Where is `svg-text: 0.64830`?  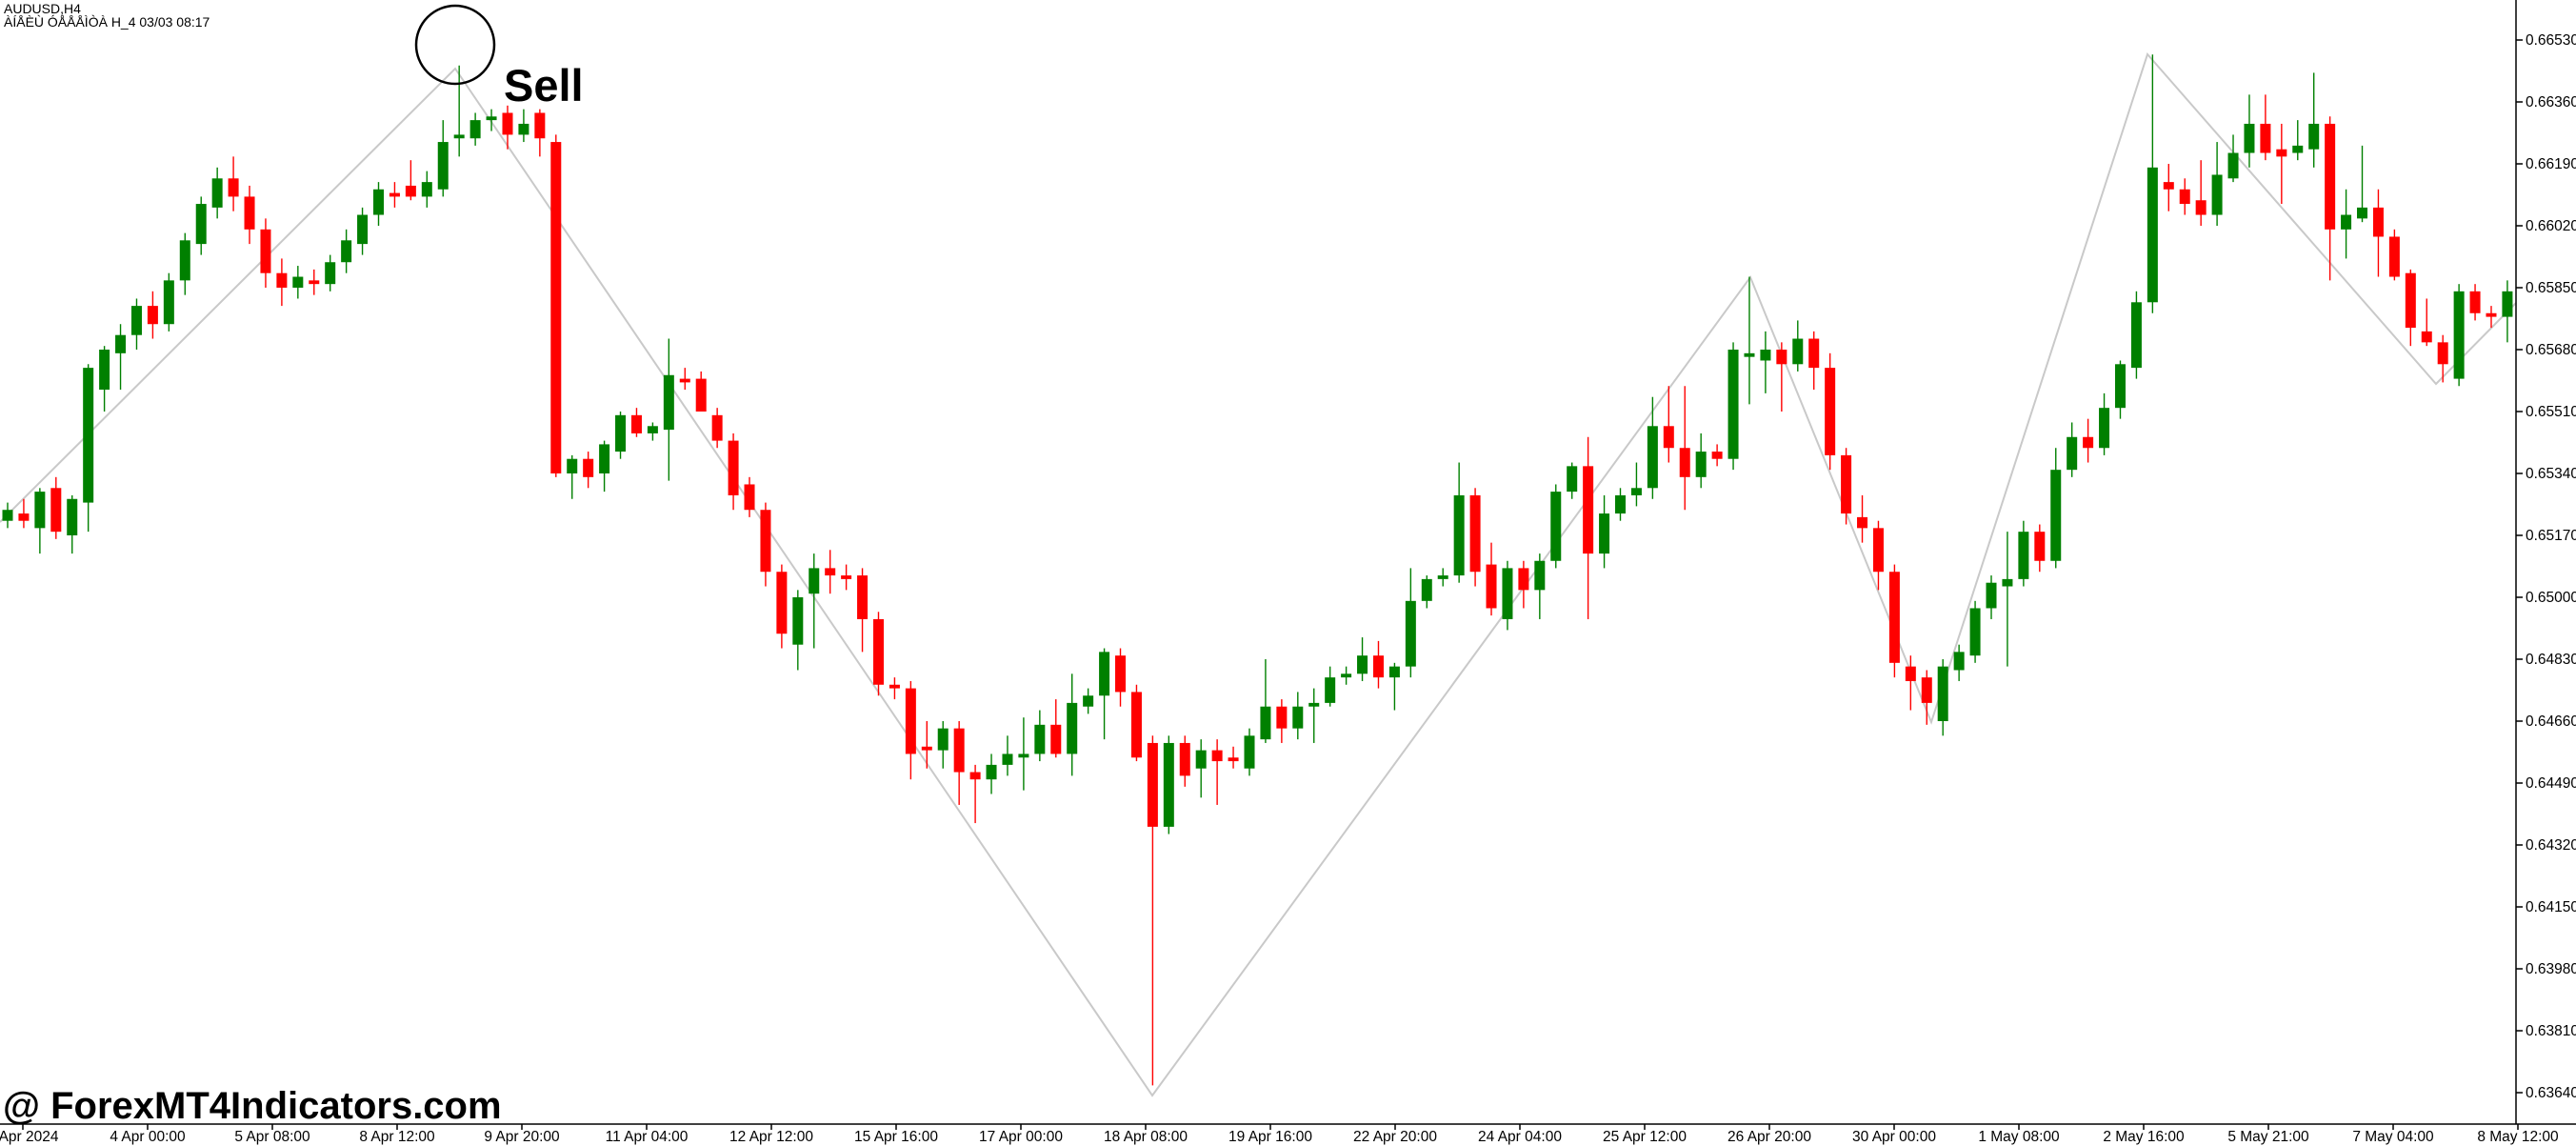
svg-text: 0.64830 is located at coordinates (2551, 660).